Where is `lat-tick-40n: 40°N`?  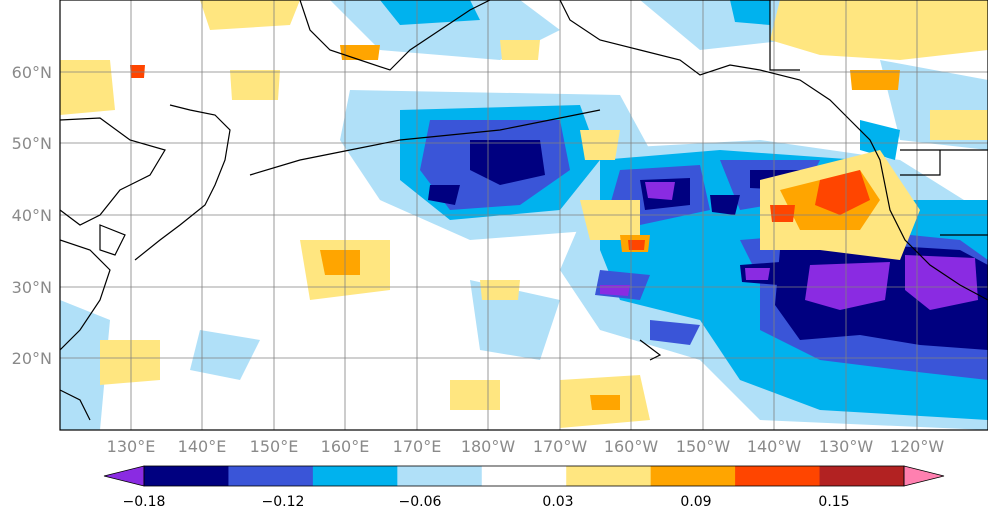 lat-tick-40n: 40°N is located at coordinates (32, 215).